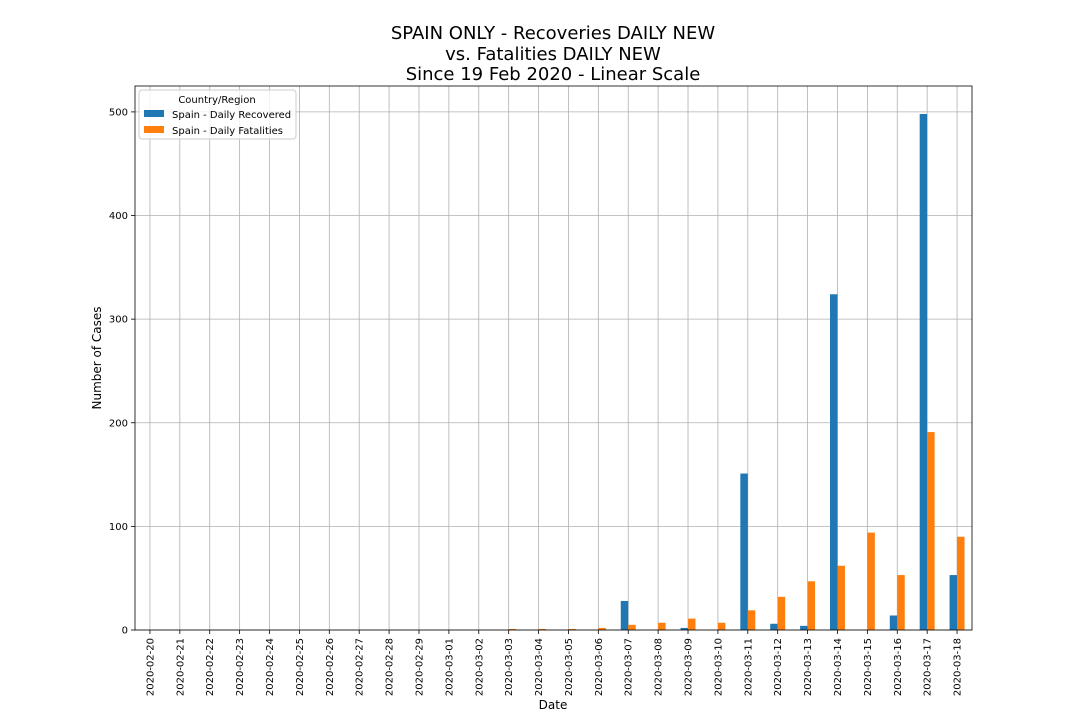 The image size is (1080, 724). I want to click on y-axis-label: Number of Cases, so click(97, 357).